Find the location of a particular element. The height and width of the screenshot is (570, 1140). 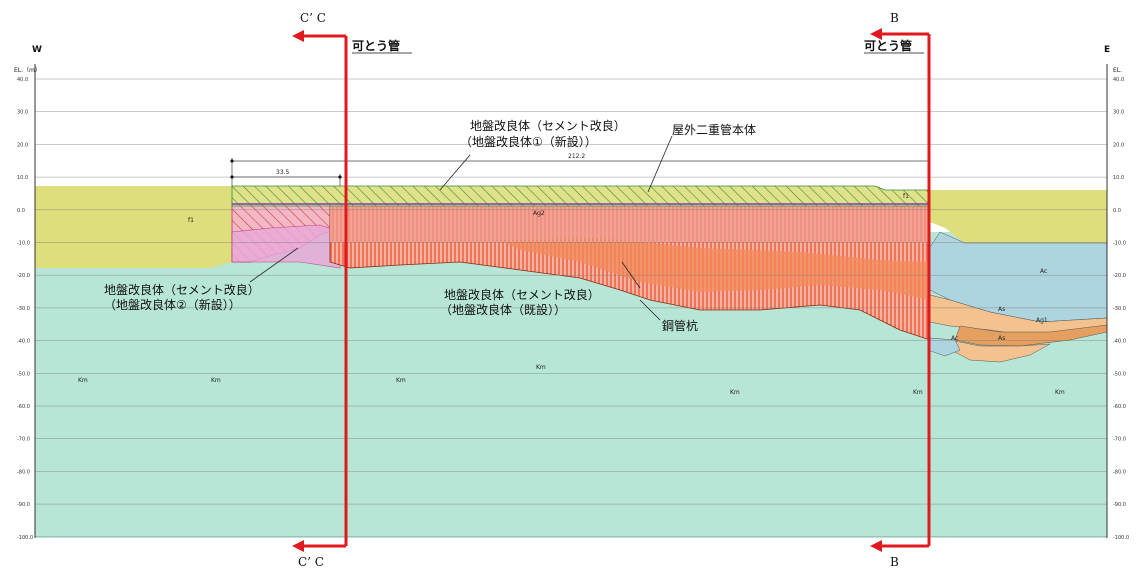

east-label: E is located at coordinates (1107, 50).